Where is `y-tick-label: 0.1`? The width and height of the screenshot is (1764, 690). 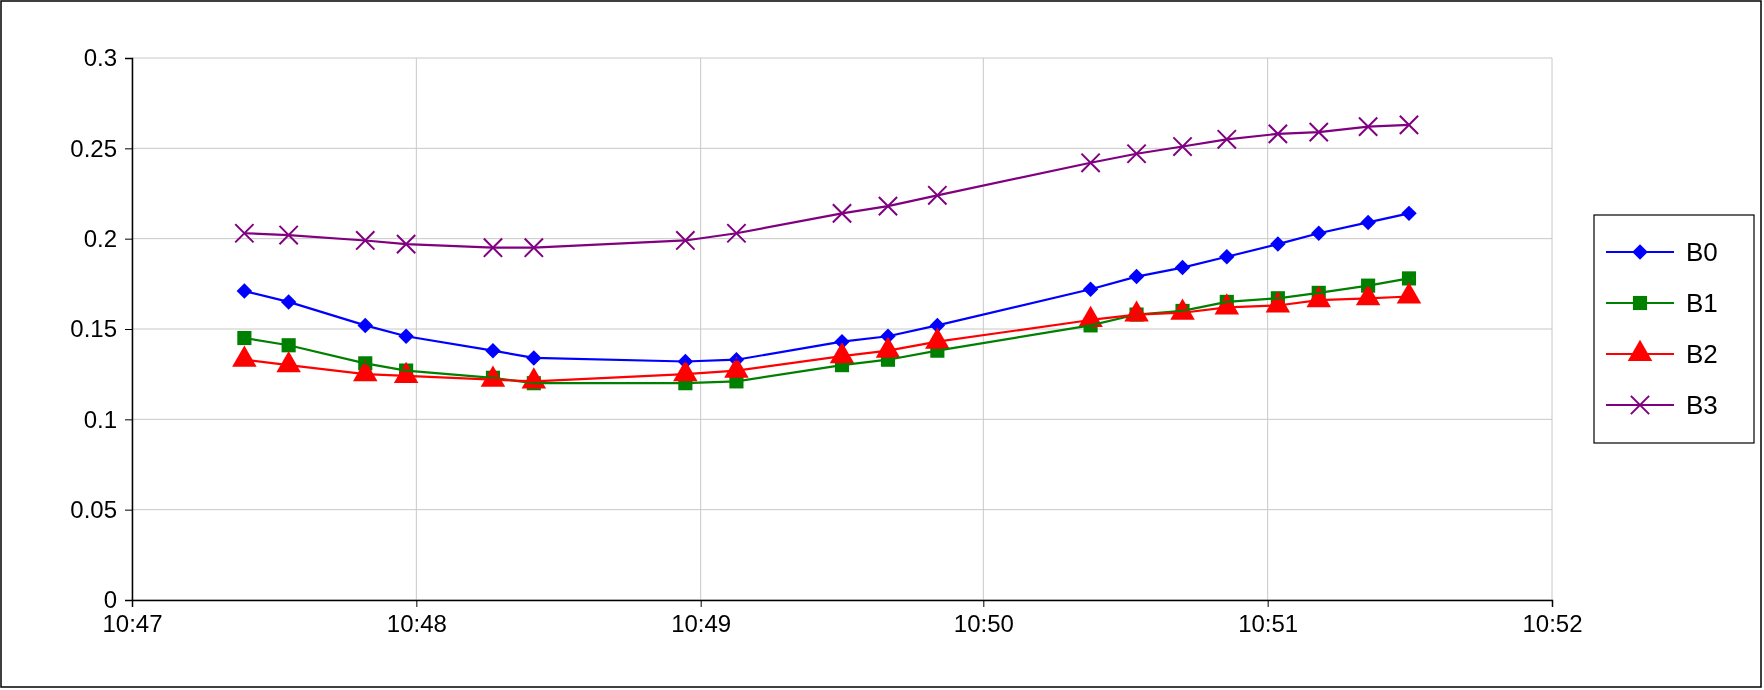 y-tick-label: 0.1 is located at coordinates (100, 419).